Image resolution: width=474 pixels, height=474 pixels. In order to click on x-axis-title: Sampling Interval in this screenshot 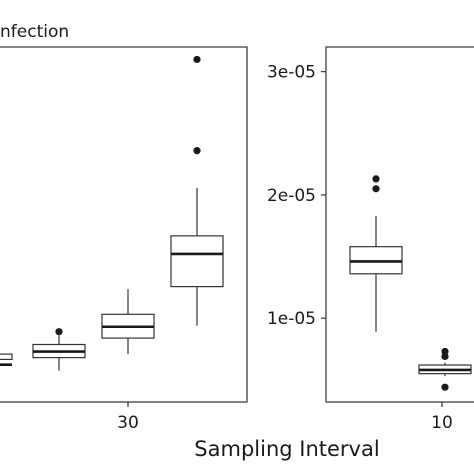, I will do `click(286, 449)`.